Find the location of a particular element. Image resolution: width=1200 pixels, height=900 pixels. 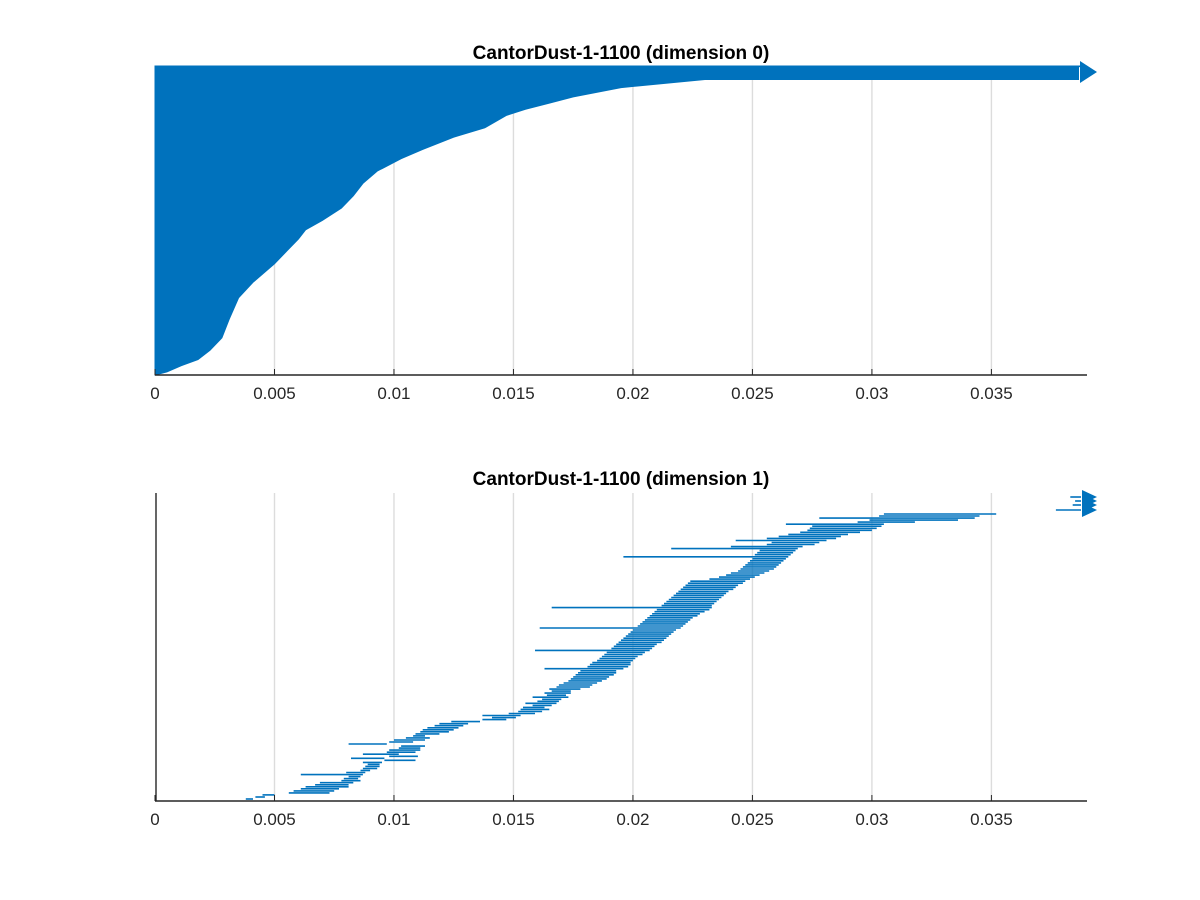

infinite-bar-line is located at coordinates (617, 73).